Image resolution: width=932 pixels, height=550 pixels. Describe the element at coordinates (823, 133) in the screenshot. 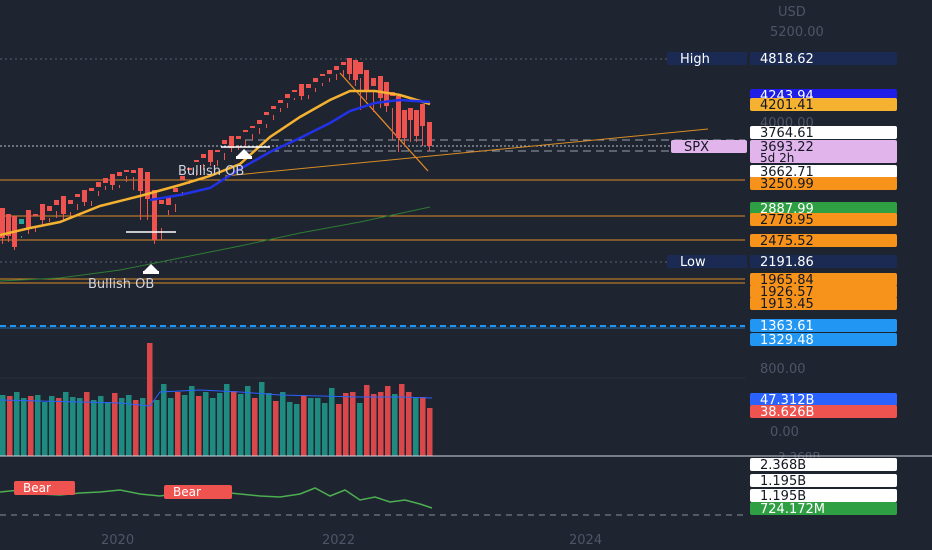

I see `price-tag: 3764.61` at that location.